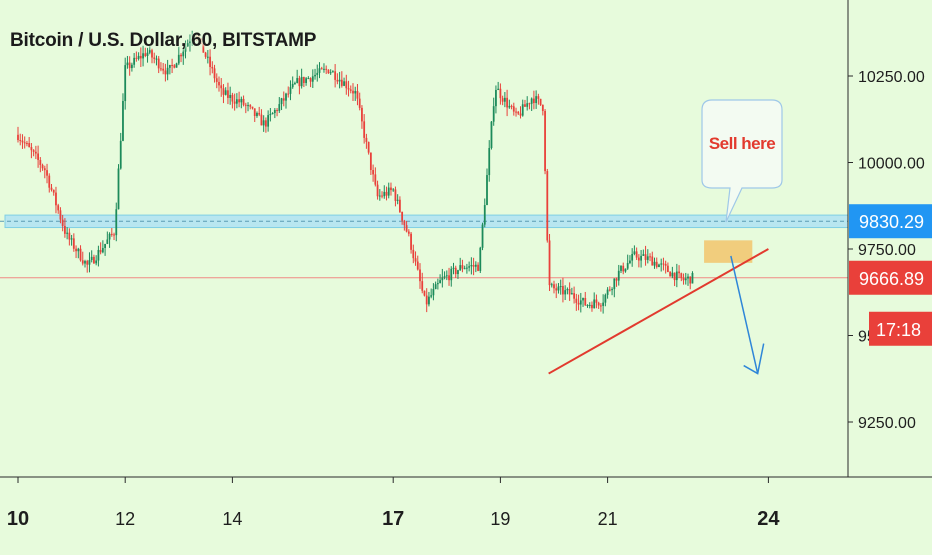 The image size is (932, 555). I want to click on price-label-box, so click(890, 277).